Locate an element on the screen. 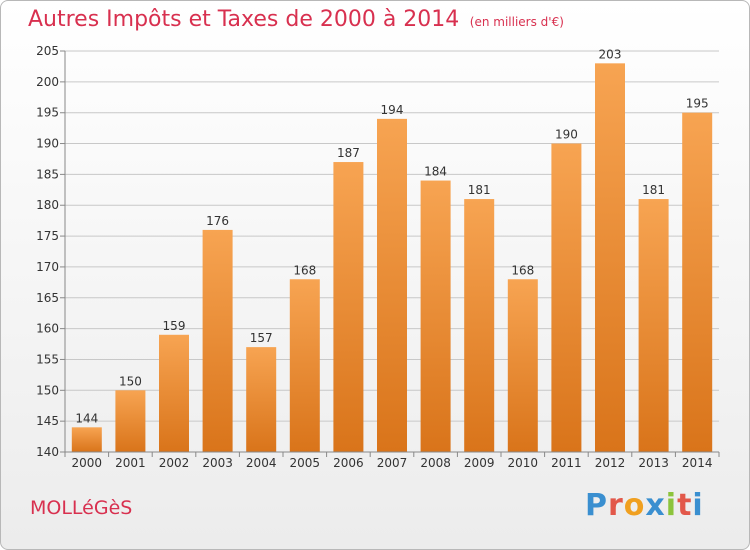 The height and width of the screenshot is (550, 750). logo-letter: P is located at coordinates (596, 505).